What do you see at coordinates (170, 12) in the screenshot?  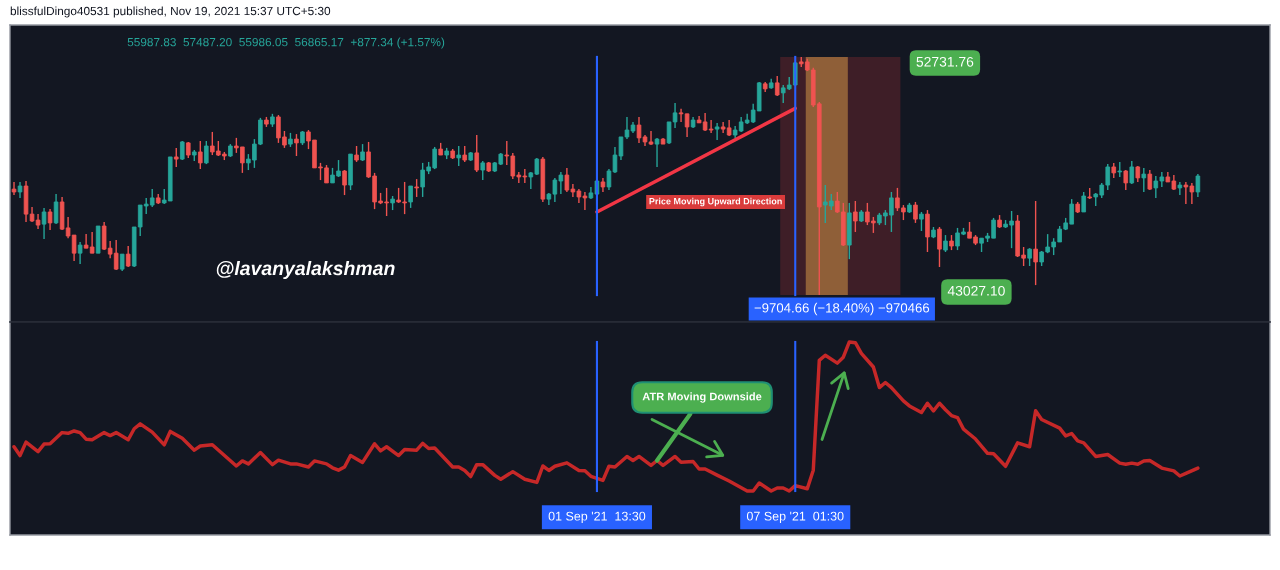 I see `chart-title: blissfulDingo40531 published, Nov 19, 2021 15:37 UTC+5:30` at bounding box center [170, 12].